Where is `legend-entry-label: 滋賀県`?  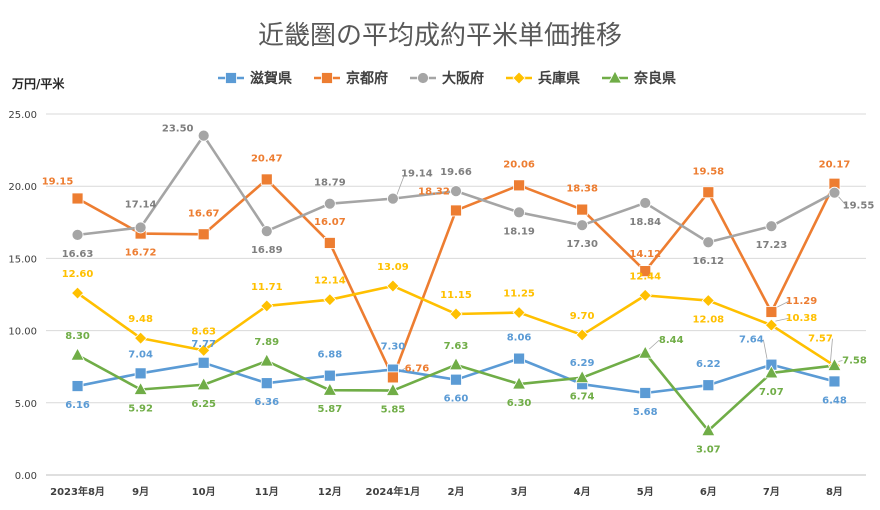 legend-entry-label: 滋賀県 is located at coordinates (271, 78).